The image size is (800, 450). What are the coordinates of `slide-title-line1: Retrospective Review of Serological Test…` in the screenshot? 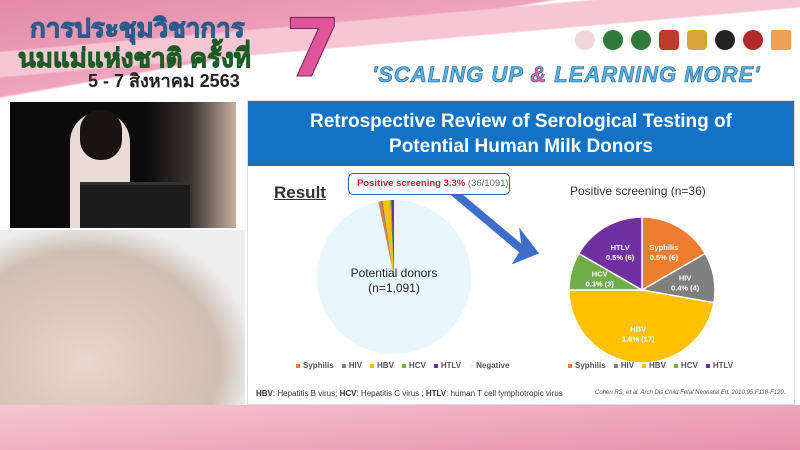 It's located at (521, 121).